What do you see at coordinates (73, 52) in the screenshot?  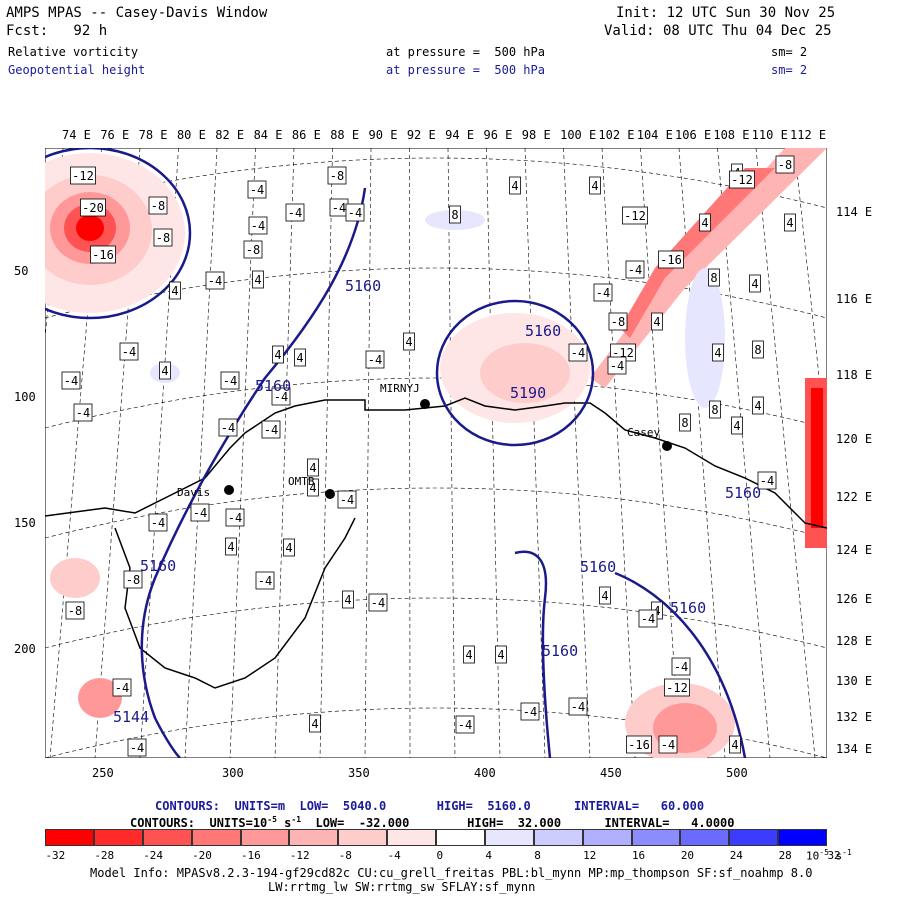 I see `field1-name: Relative vorticity` at bounding box center [73, 52].